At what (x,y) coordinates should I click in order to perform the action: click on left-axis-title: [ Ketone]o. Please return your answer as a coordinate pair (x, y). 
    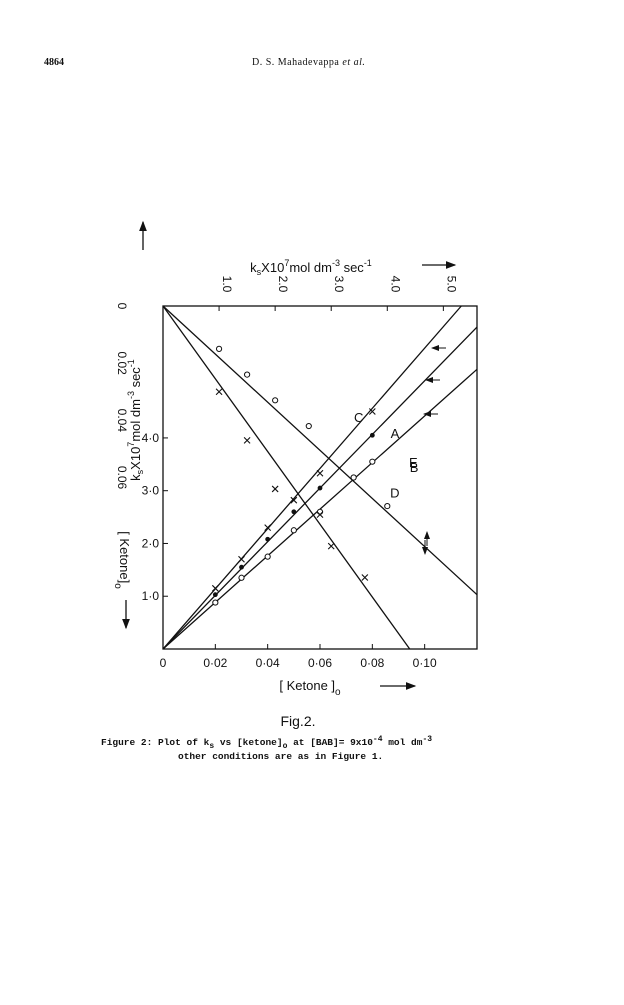
    Looking at the image, I should click on (122, 560).